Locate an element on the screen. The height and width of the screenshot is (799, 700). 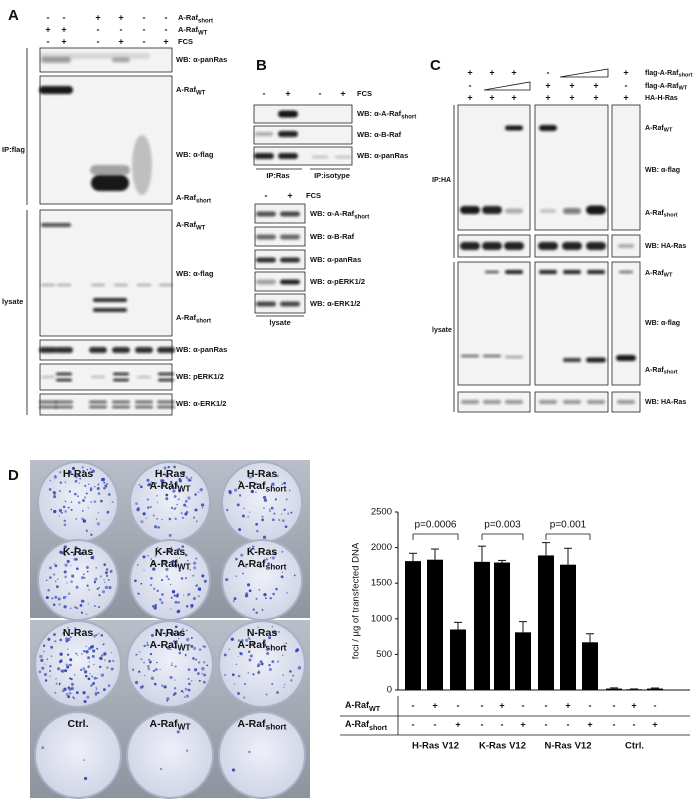
blot-label: A-RafWT is located at coordinates (191, 90).